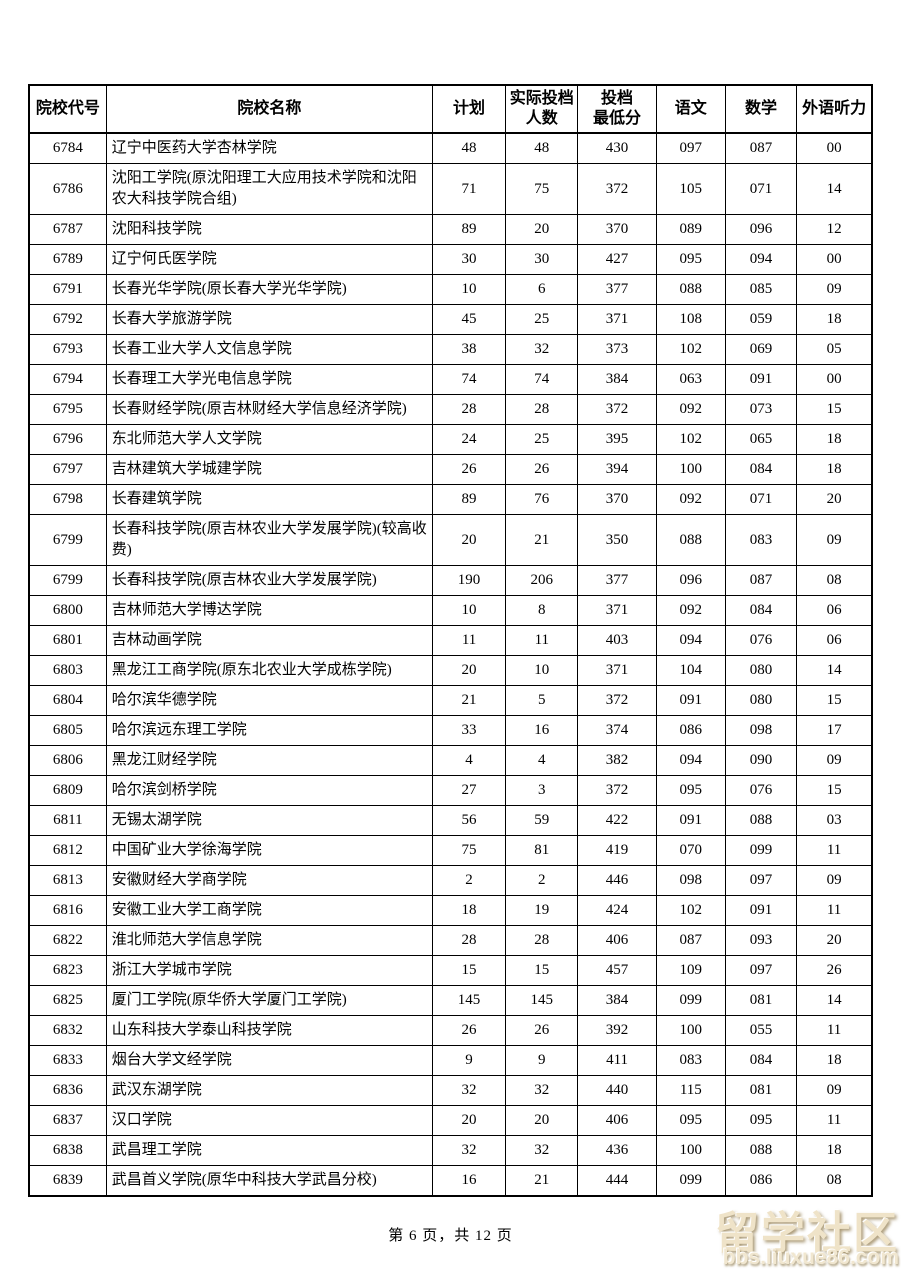 The image size is (901, 1274). What do you see at coordinates (269, 289) in the screenshot?
I see `cell-college-name: 长春光华学院(原长春大学光华学院)` at bounding box center [269, 289].